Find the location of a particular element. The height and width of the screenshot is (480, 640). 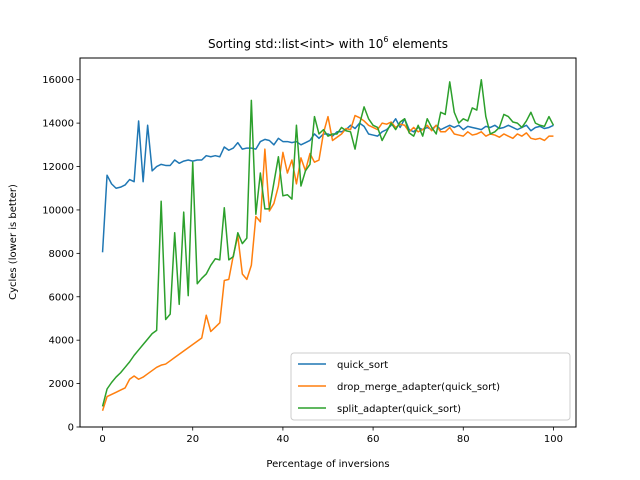

x-tick-label: 100 is located at coordinates (553, 439).